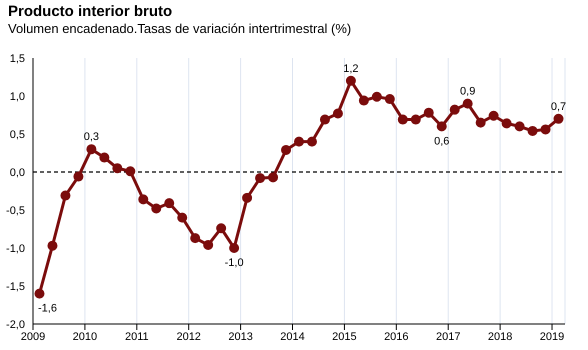  I want to click on x-tick-label: 2012, so click(188, 336).